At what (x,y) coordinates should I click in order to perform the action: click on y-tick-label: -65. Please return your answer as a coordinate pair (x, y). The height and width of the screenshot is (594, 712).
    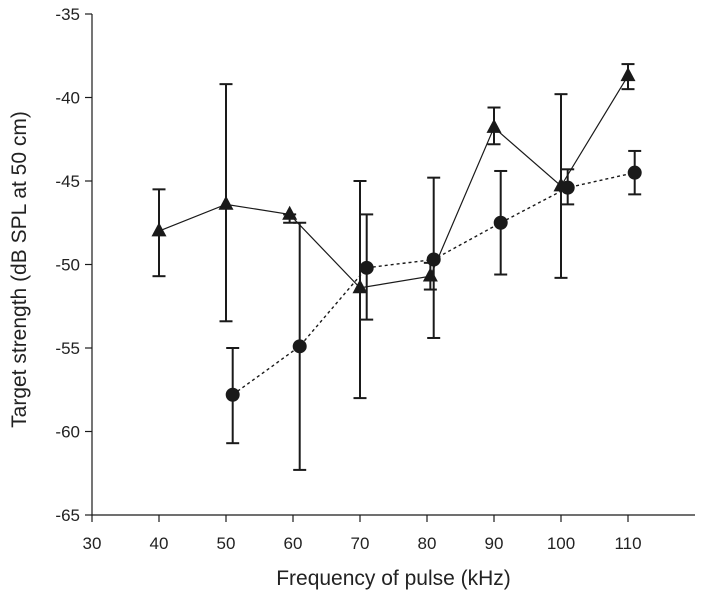
    Looking at the image, I should click on (67, 515).